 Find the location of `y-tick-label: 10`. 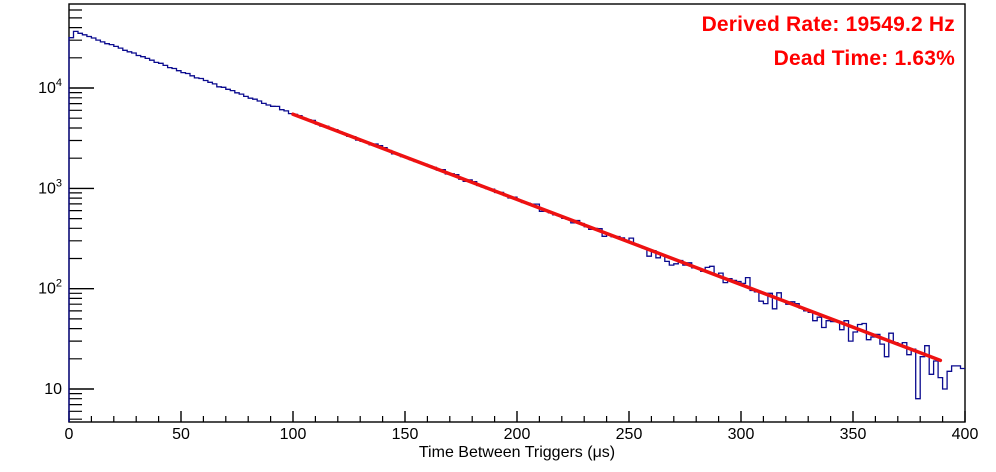

y-tick-label: 10 is located at coordinates (53, 389).